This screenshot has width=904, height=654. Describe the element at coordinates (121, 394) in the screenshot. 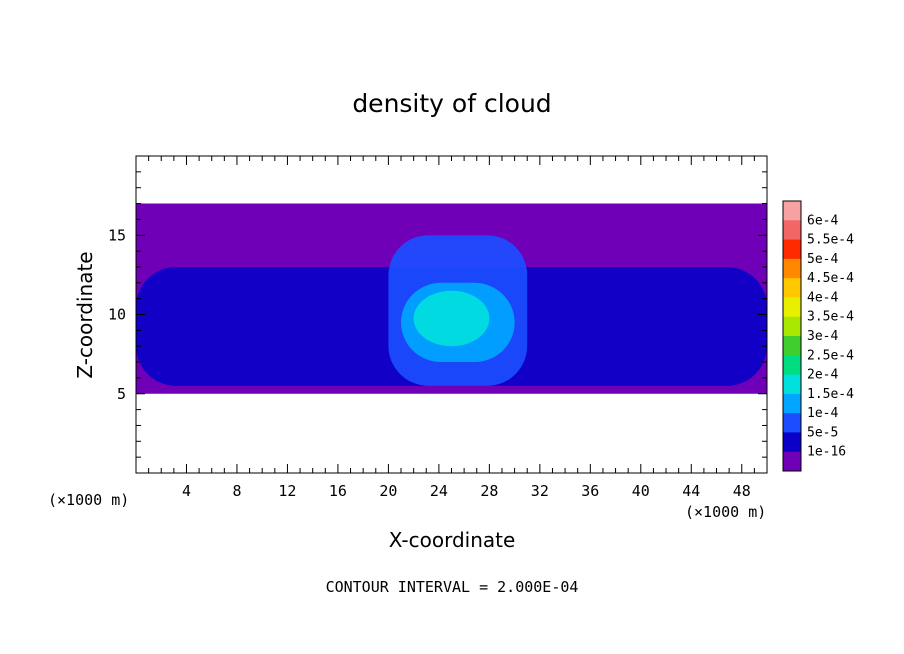

I see `y-tick-label: 5` at that location.